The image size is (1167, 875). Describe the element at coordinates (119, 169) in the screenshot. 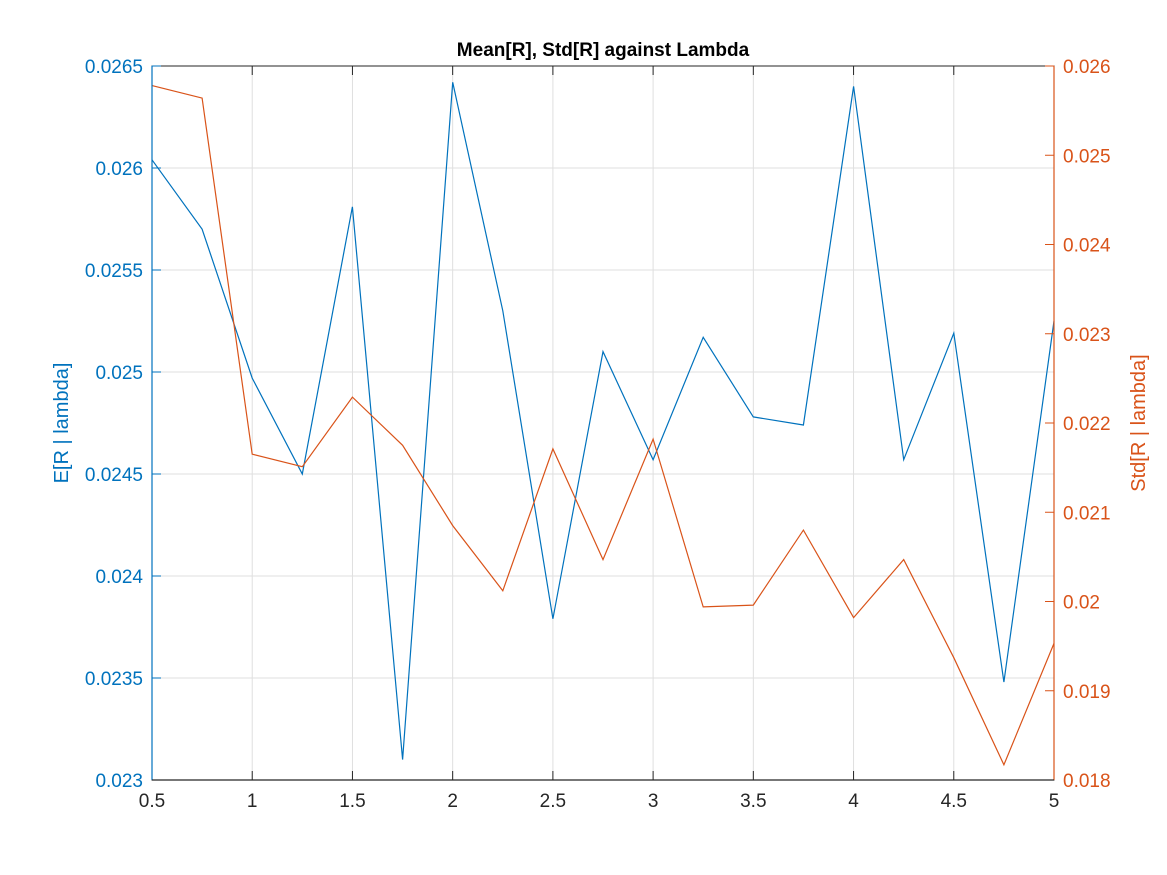

I see `left-tick-label: 0.026` at that location.